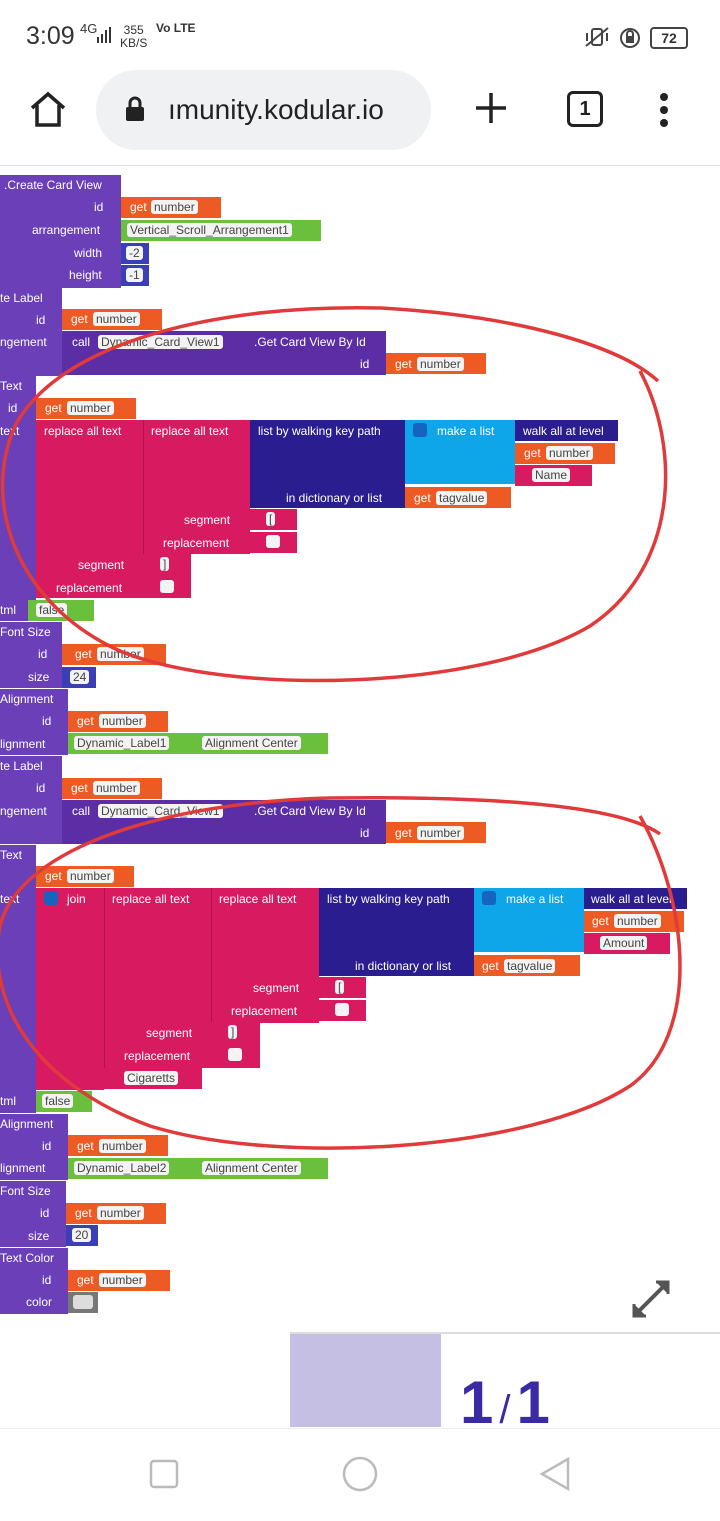 This screenshot has width=720, height=1521. Describe the element at coordinates (89, 28) in the screenshot. I see `network-indicator: 4G` at that location.